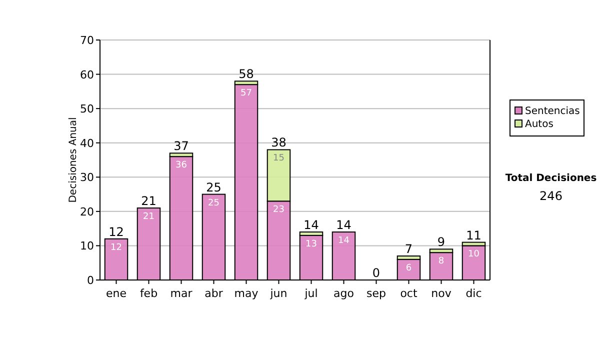  Describe the element at coordinates (214, 293) in the screenshot. I see `x-tick-label: abr` at that location.